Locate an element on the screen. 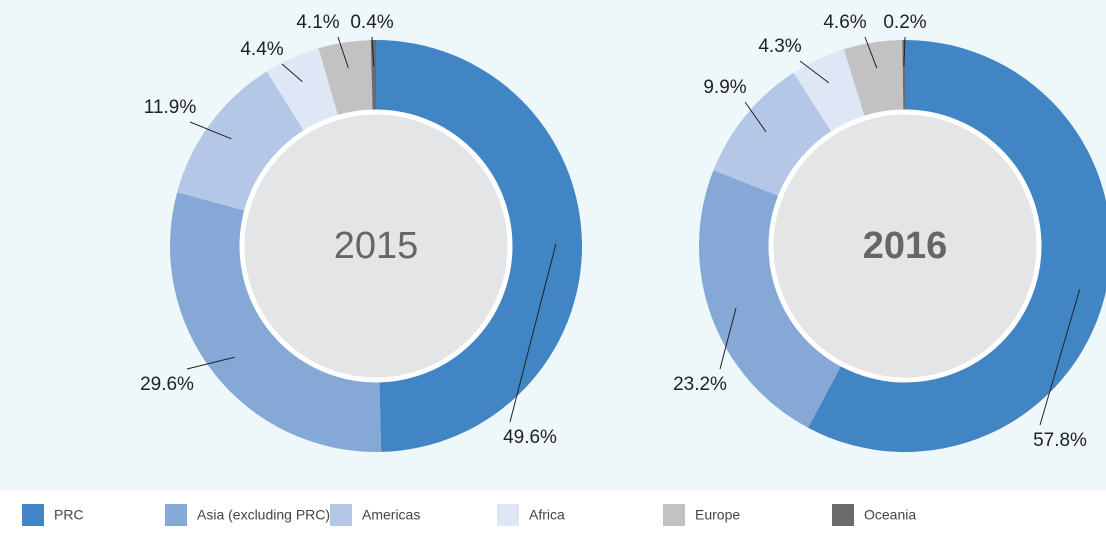  data-label: 29.6% is located at coordinates (167, 384).